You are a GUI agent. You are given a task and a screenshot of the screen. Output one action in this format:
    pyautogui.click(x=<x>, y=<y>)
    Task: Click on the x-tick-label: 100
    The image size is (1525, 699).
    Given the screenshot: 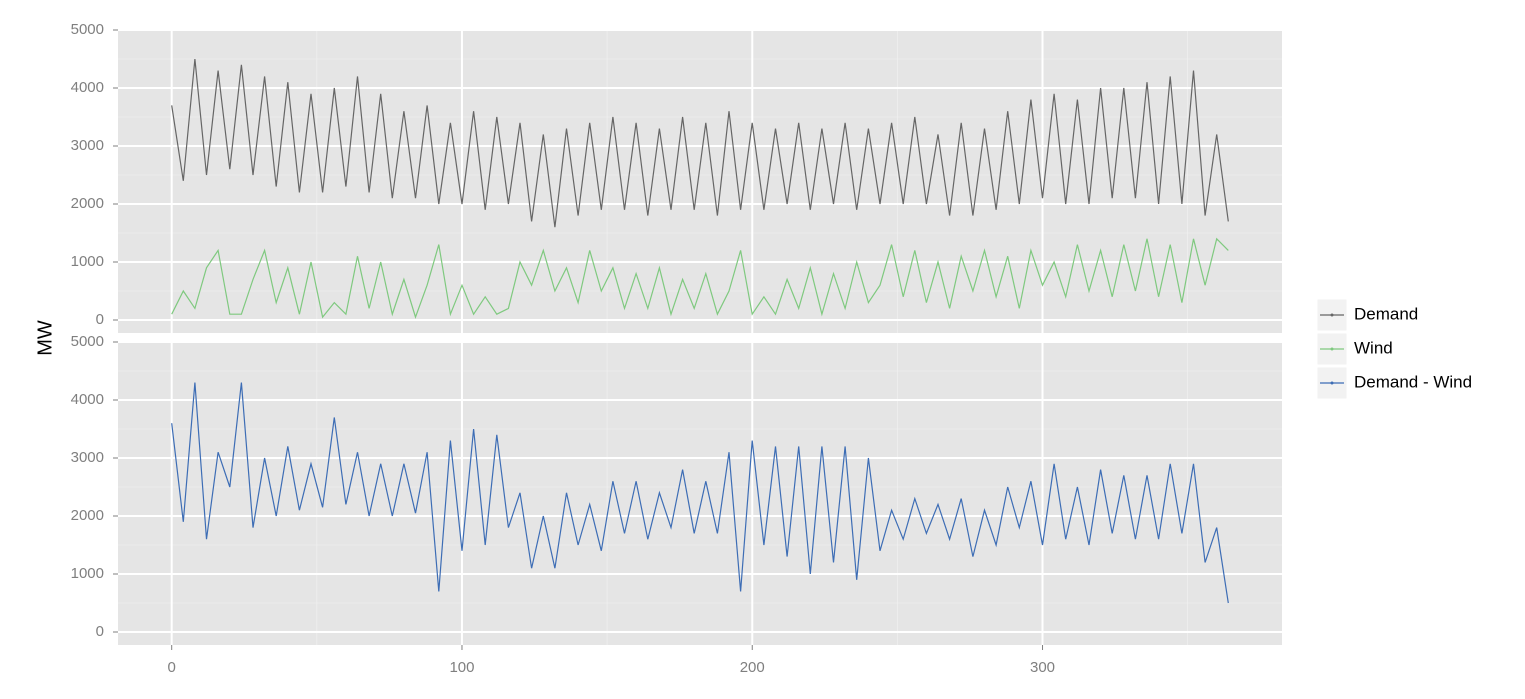 What is the action you would take?
    pyautogui.click(x=461, y=667)
    